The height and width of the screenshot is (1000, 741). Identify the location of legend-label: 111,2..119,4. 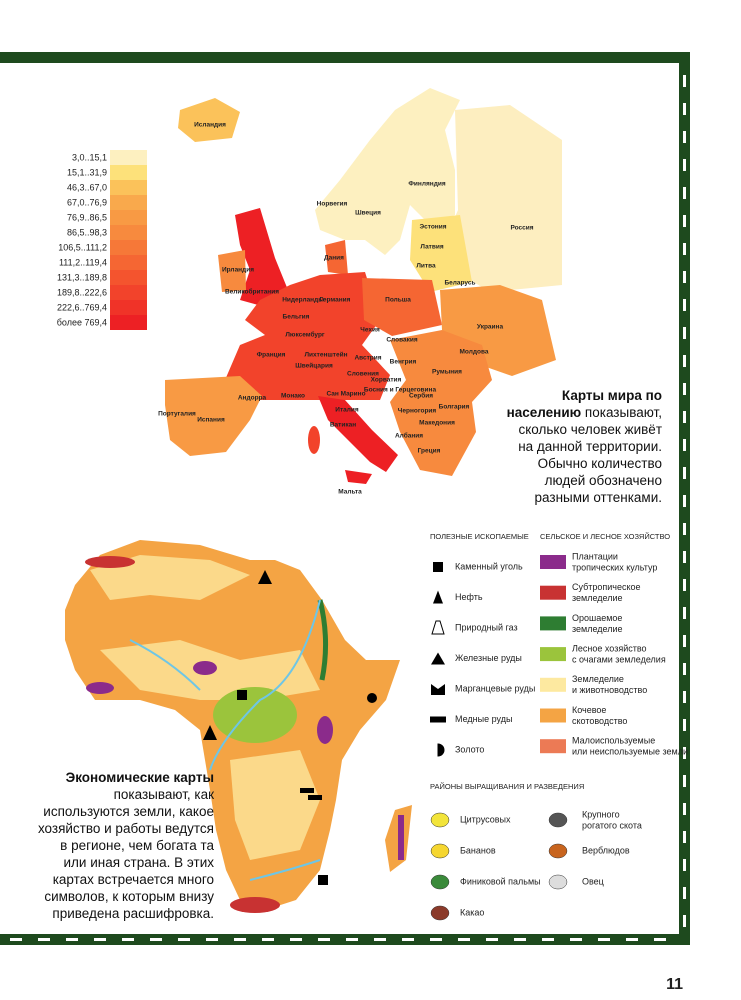
(83, 262).